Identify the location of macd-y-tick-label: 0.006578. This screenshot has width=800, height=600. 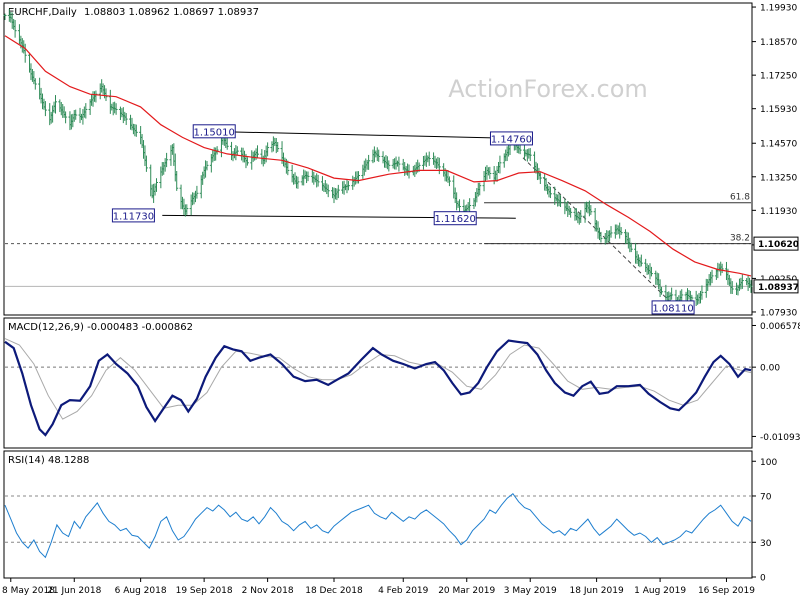
(780, 327).